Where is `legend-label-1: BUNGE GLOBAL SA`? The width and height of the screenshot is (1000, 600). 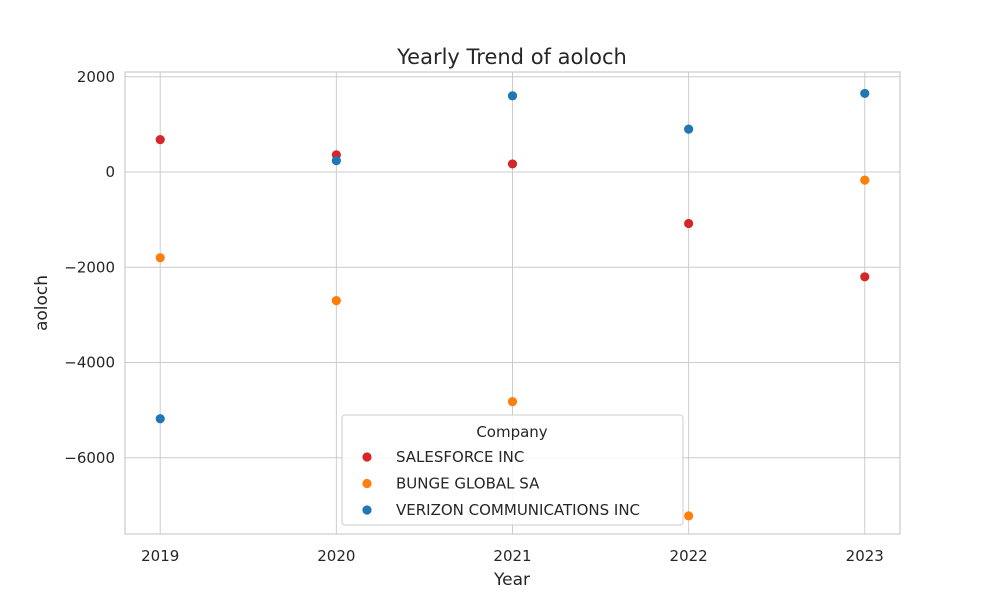 legend-label-1: BUNGE GLOBAL SA is located at coordinates (468, 484).